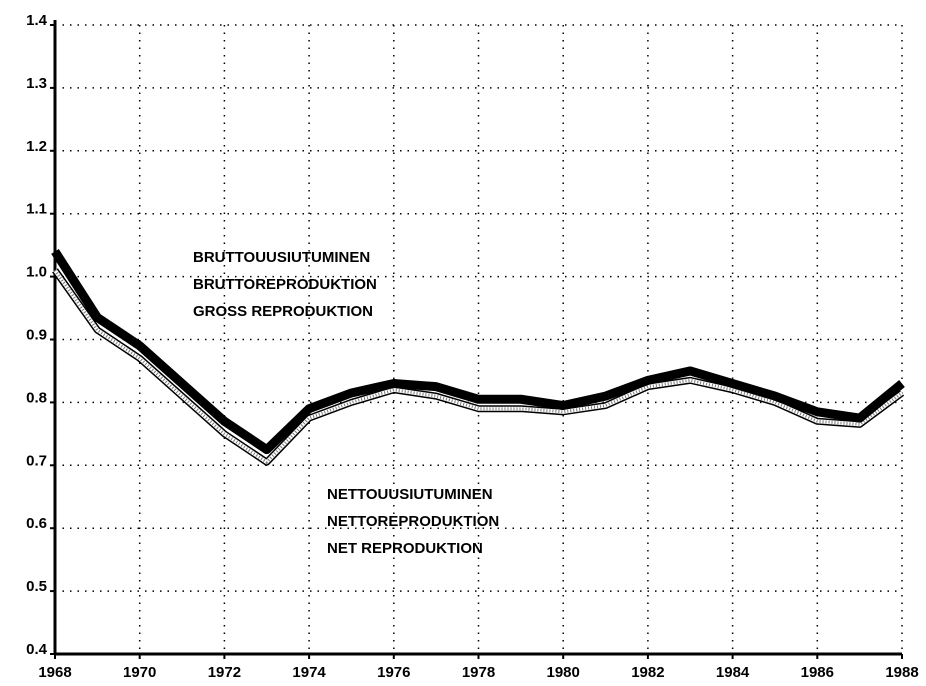 The width and height of the screenshot is (926, 686). What do you see at coordinates (393, 672) in the screenshot?
I see `x-tick-label: 1976` at bounding box center [393, 672].